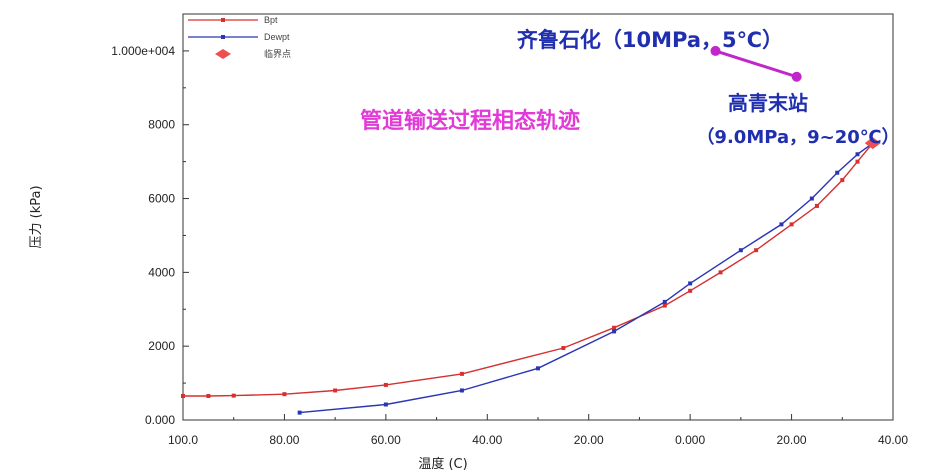 The image size is (928, 473). What do you see at coordinates (768, 103) in the screenshot?
I see `end-location-label: 高青末站` at bounding box center [768, 103].